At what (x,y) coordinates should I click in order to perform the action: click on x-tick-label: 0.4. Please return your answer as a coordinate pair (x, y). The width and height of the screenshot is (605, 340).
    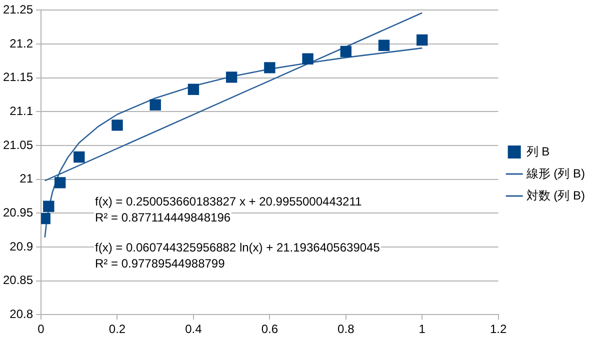
    Looking at the image, I should click on (193, 329).